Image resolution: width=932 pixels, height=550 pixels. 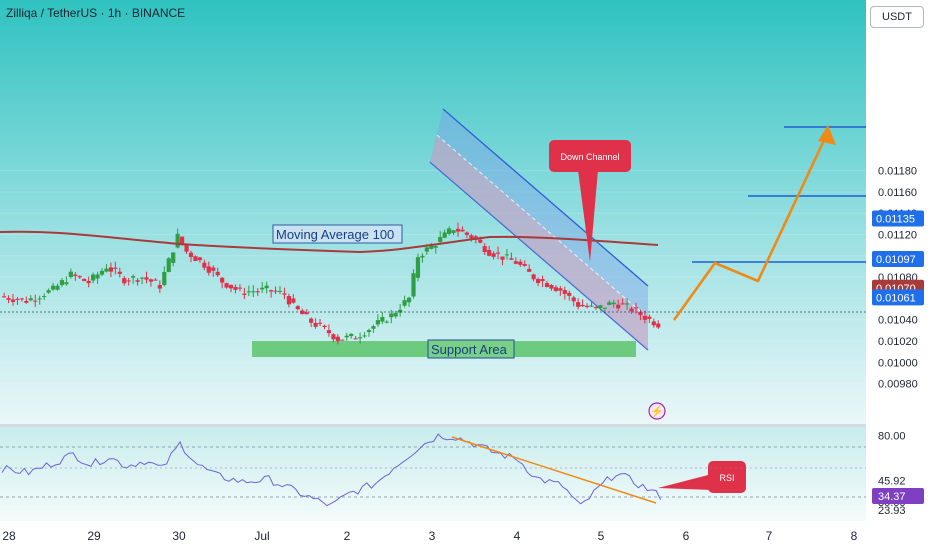 I want to click on rsi-tick-label: 45.92, so click(x=892, y=482).